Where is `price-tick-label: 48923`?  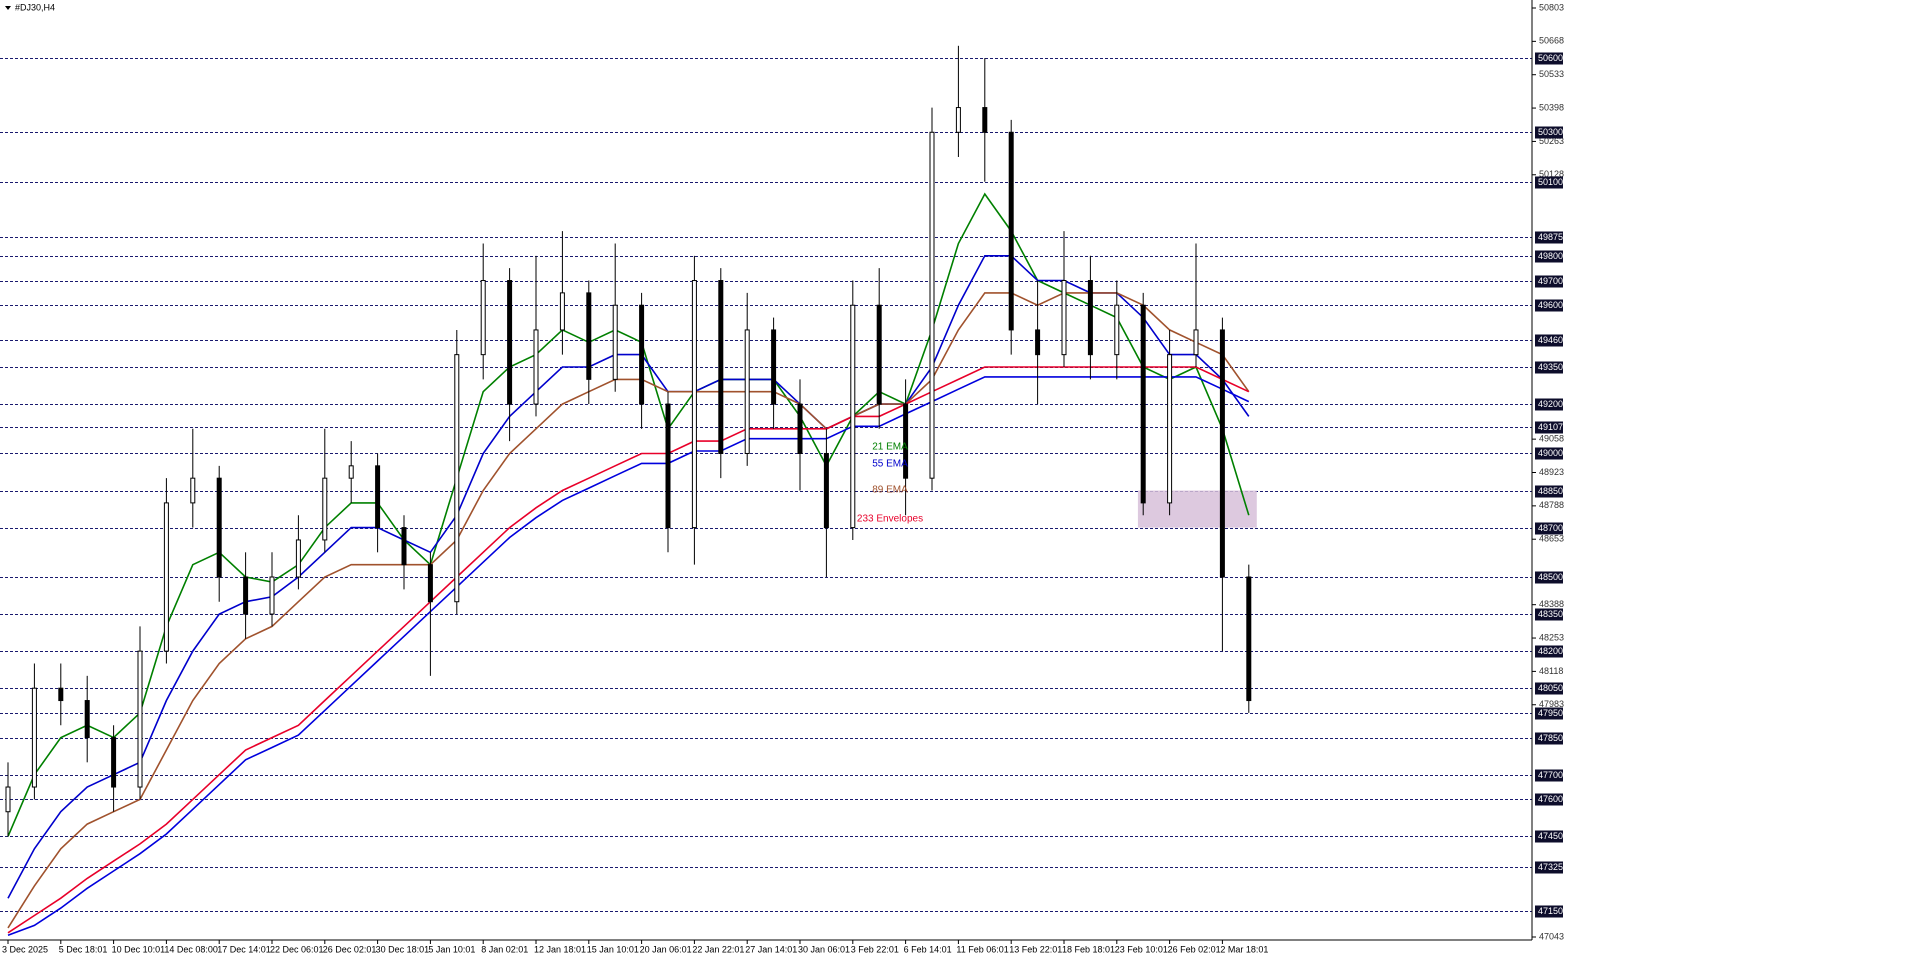
price-tick-label: 48923 is located at coordinates (1551, 472).